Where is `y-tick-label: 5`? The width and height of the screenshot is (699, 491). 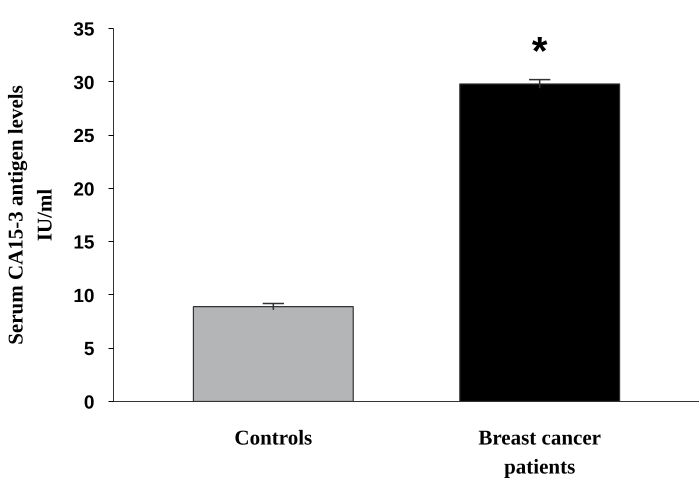
y-tick-label: 5 is located at coordinates (89, 349).